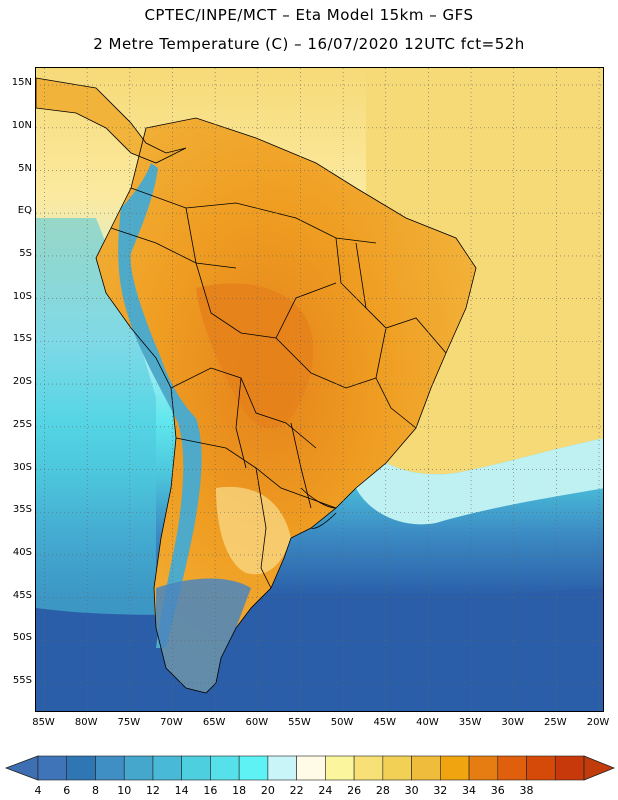  Describe the element at coordinates (86, 722) in the screenshot. I see `lon-label: 80W` at that location.